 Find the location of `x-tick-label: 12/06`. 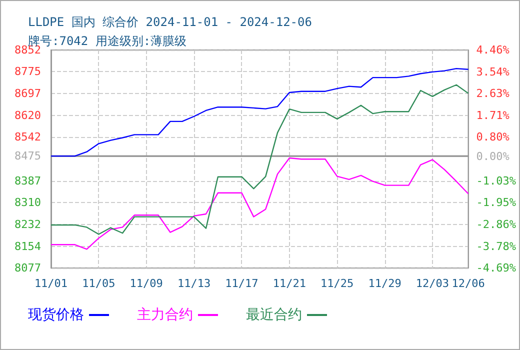

x-tick-label: 12/06 is located at coordinates (468, 283).